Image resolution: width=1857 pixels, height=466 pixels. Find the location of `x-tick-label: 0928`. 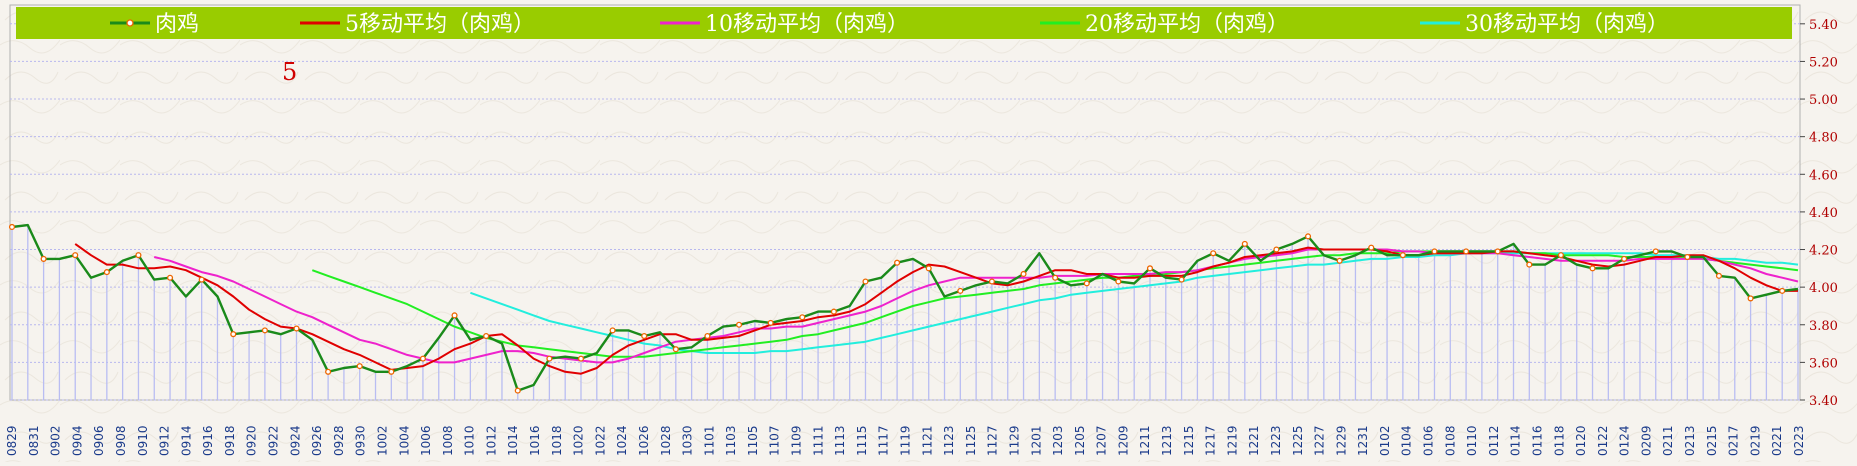

x-tick-label: 0928 is located at coordinates (339, 440).